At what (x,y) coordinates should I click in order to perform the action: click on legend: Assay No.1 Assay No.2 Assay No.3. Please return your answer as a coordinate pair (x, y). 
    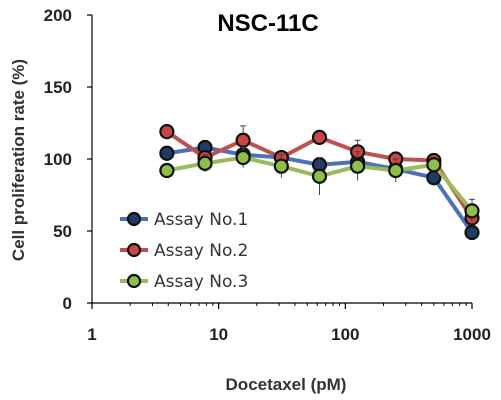
    Looking at the image, I should click on (184, 251).